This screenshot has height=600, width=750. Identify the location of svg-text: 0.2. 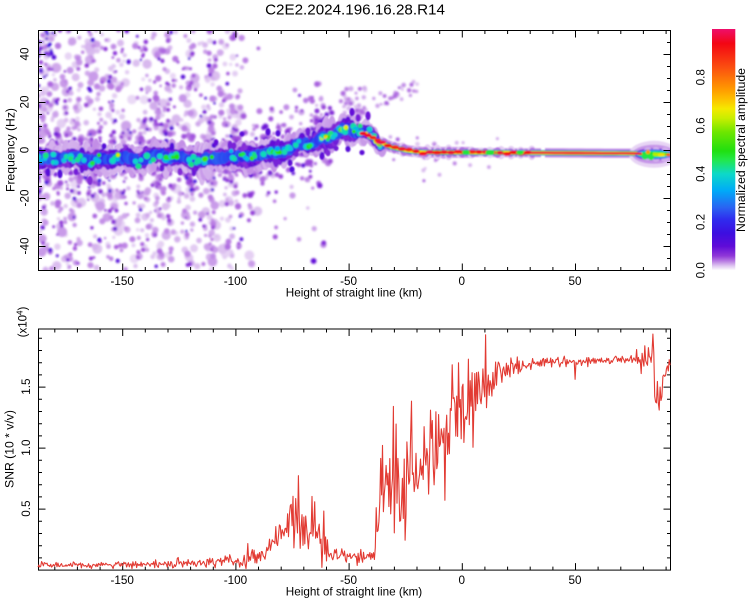
(701, 222).